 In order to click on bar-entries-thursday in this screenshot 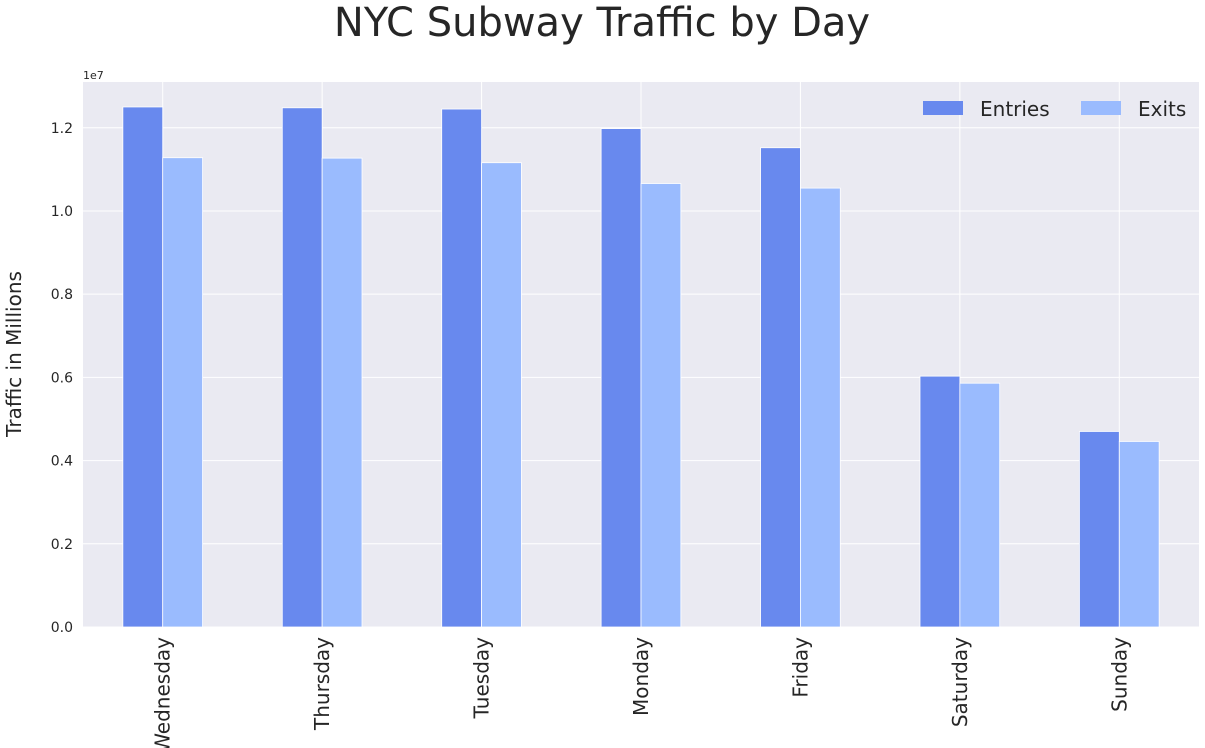, I will do `click(302, 367)`.